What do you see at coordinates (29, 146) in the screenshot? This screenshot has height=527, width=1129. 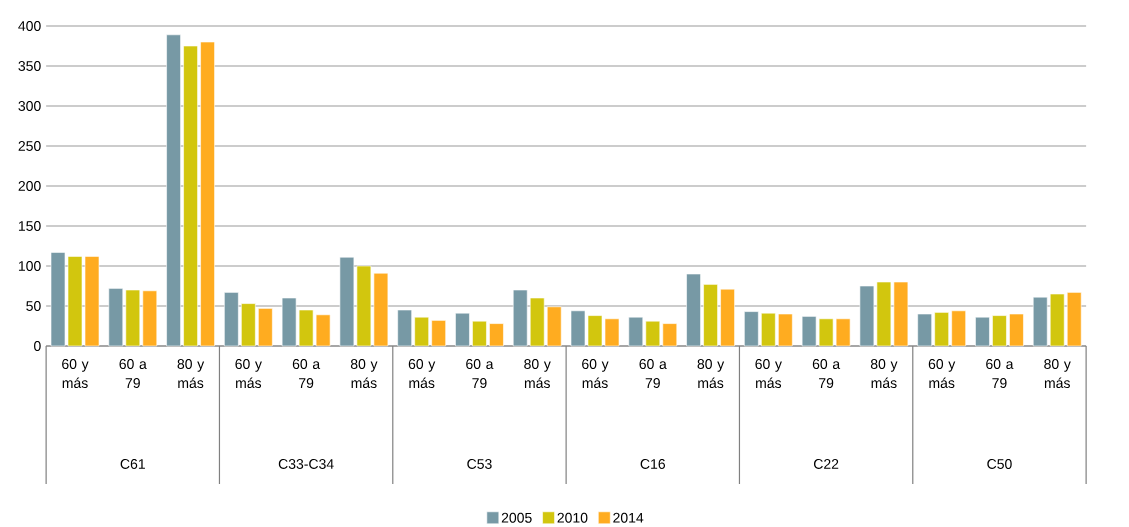 I see `y-tick-label: 250` at bounding box center [29, 146].